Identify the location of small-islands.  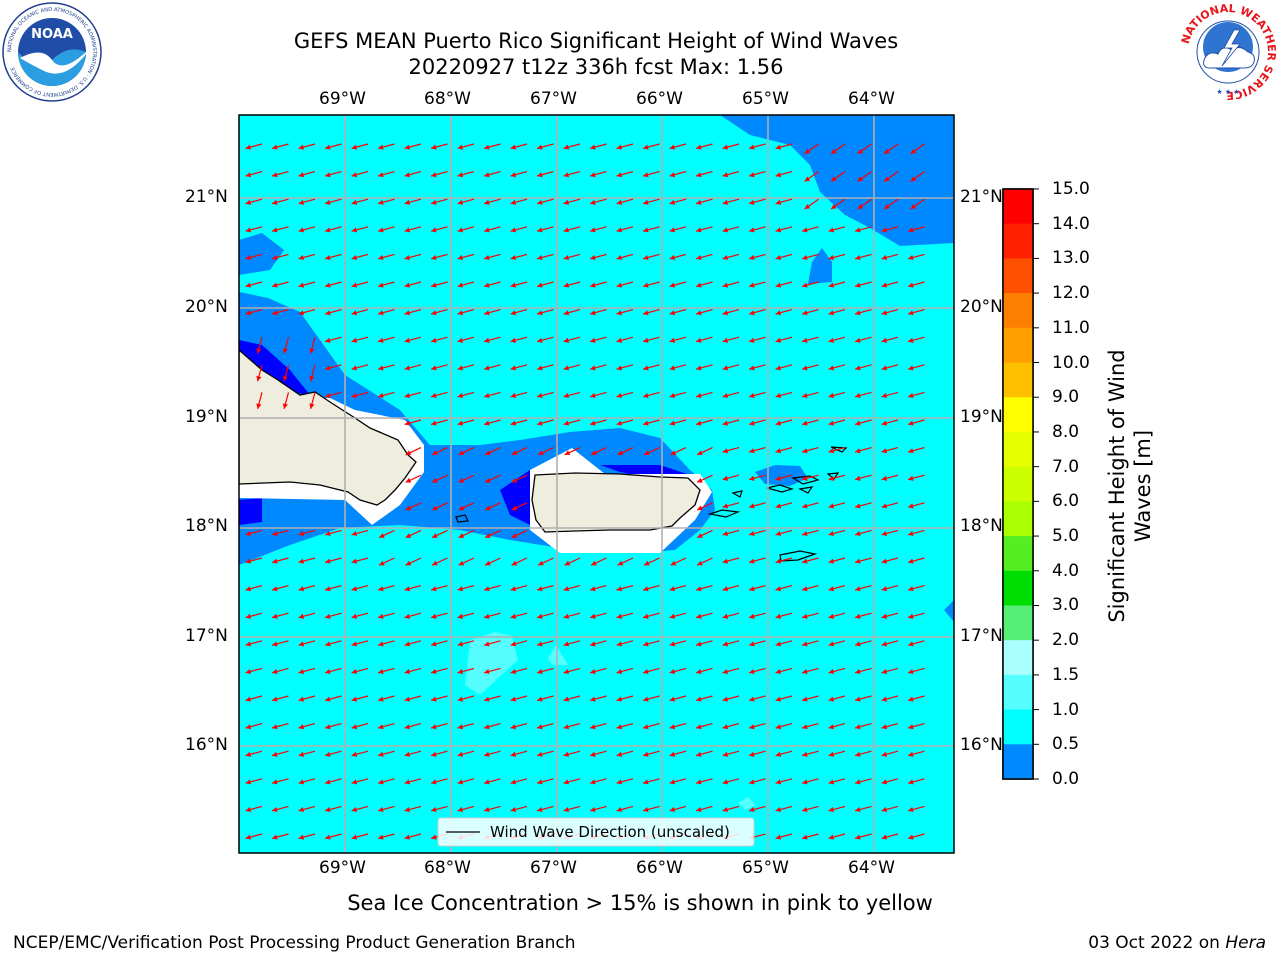
(651, 504).